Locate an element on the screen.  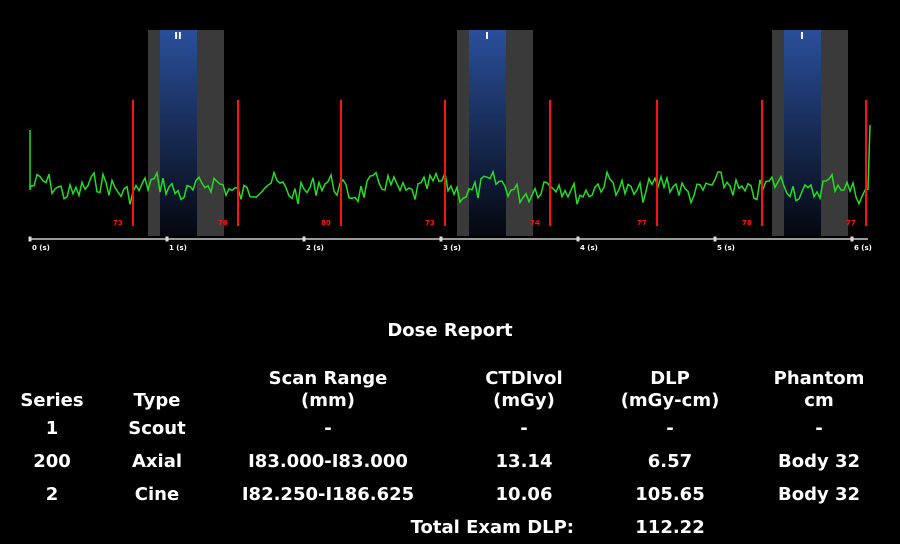
acquisition-label: II is located at coordinates (177, 36).